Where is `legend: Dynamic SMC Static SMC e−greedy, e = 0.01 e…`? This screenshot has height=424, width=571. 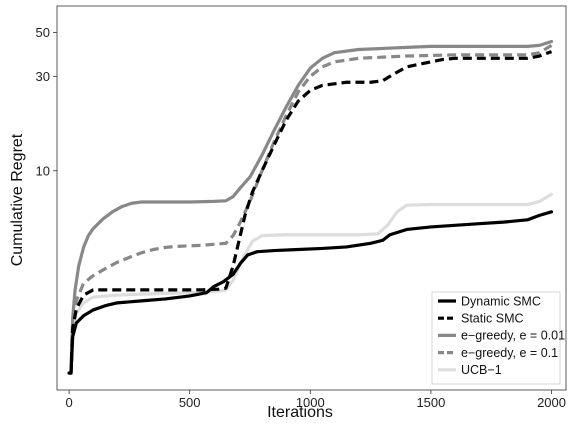
legend: Dynamic SMC Static SMC e−greedy, e = 0.01 e… is located at coordinates (498, 338).